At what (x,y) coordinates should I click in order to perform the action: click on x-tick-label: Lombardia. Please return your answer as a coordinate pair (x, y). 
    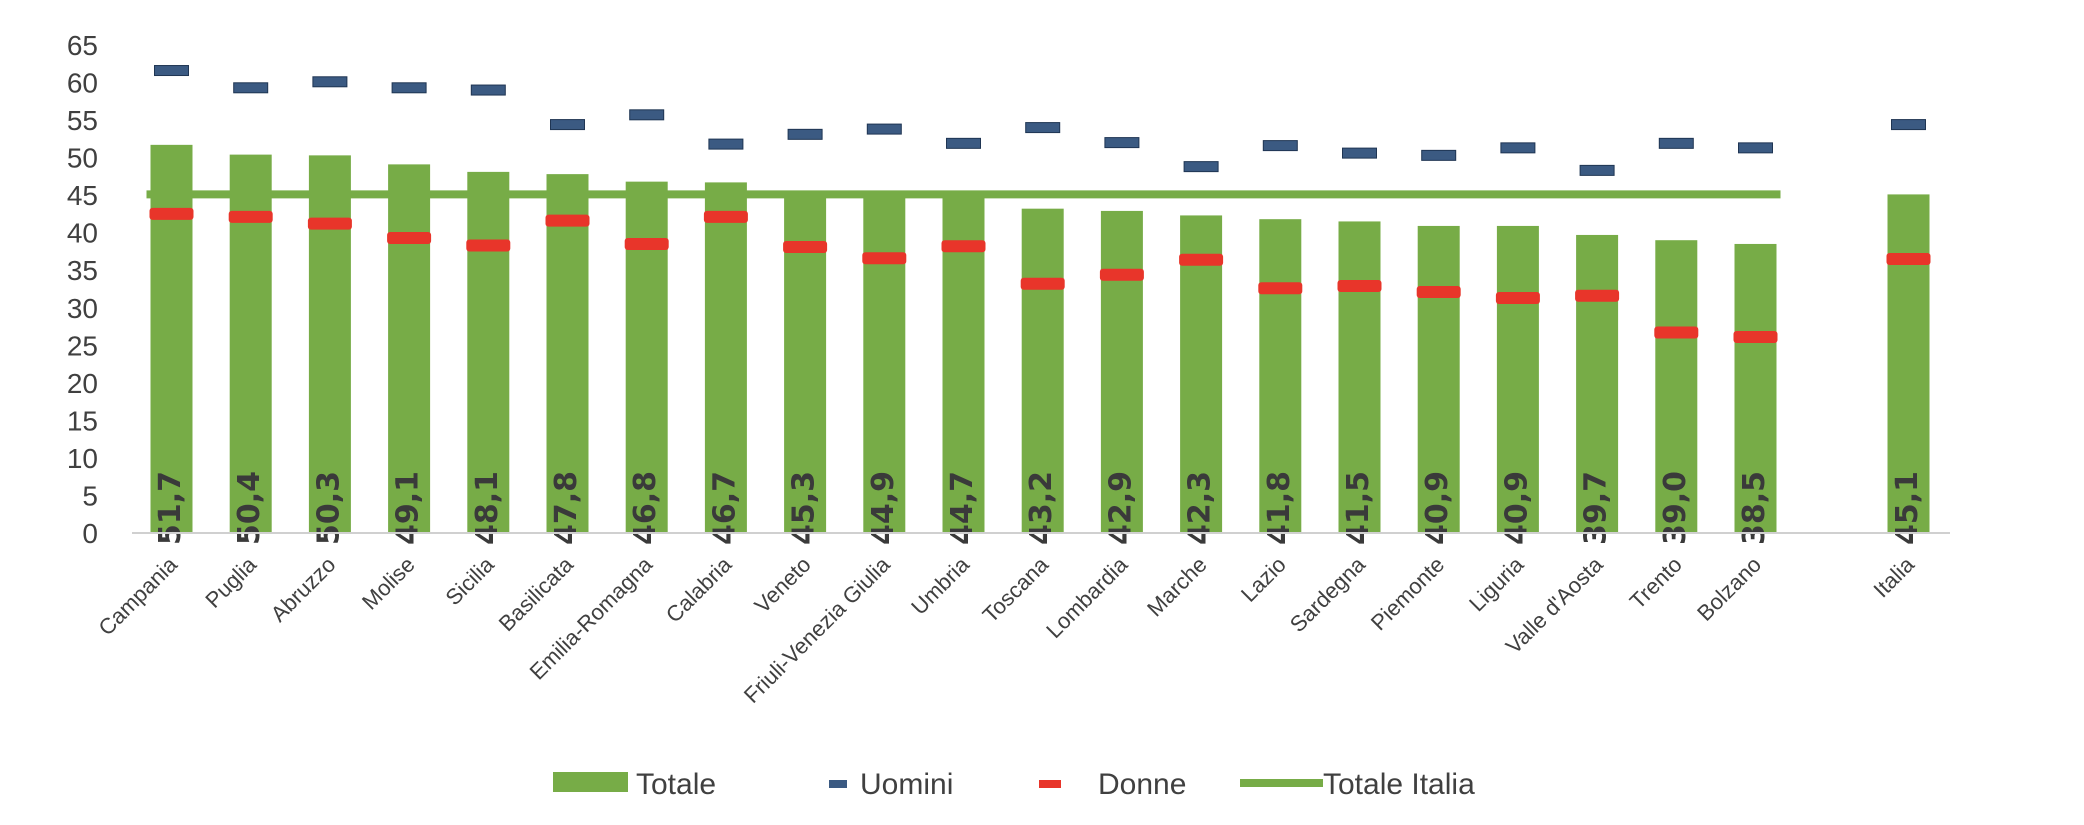
    Looking at the image, I should click on (1087, 597).